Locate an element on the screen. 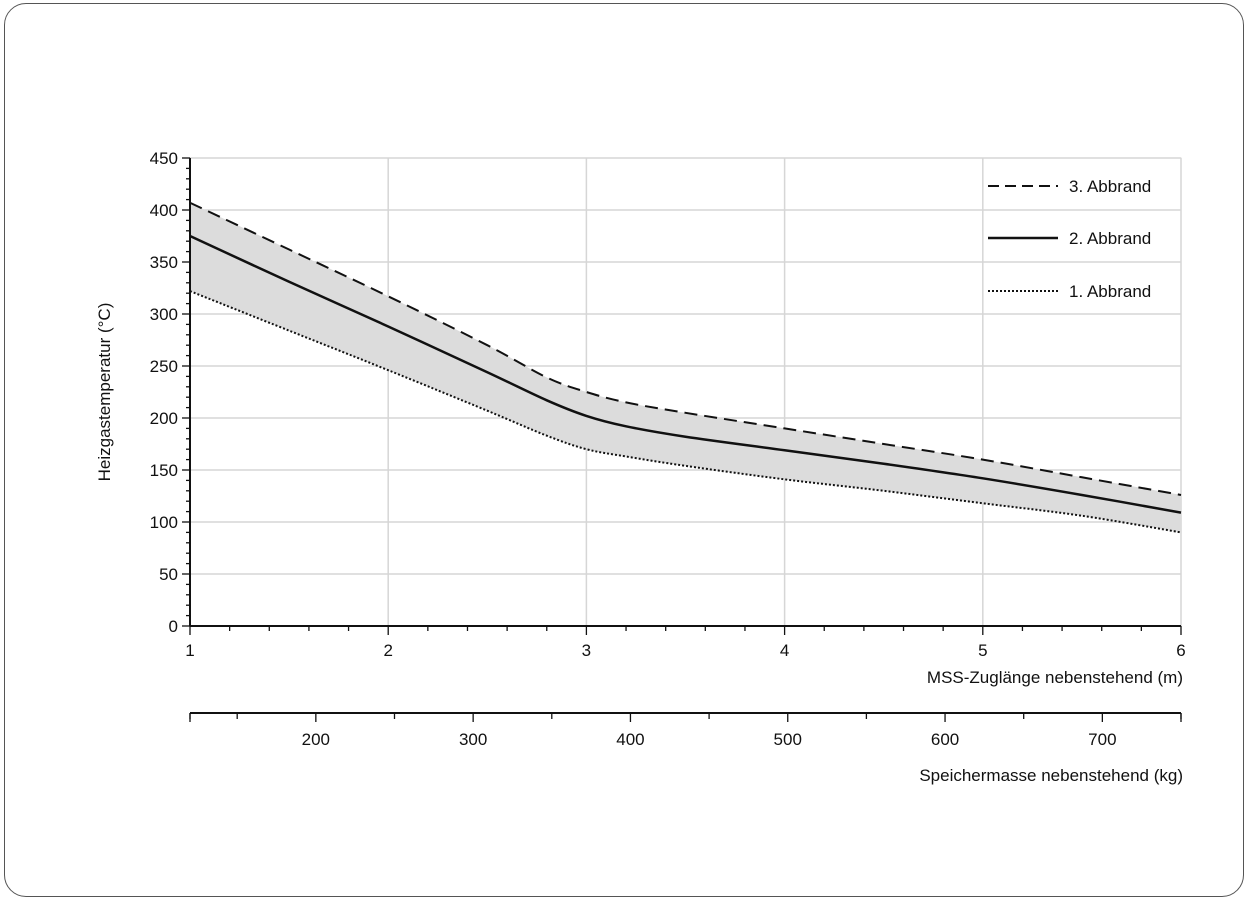  x2-tick-label: 600 is located at coordinates (945, 739).